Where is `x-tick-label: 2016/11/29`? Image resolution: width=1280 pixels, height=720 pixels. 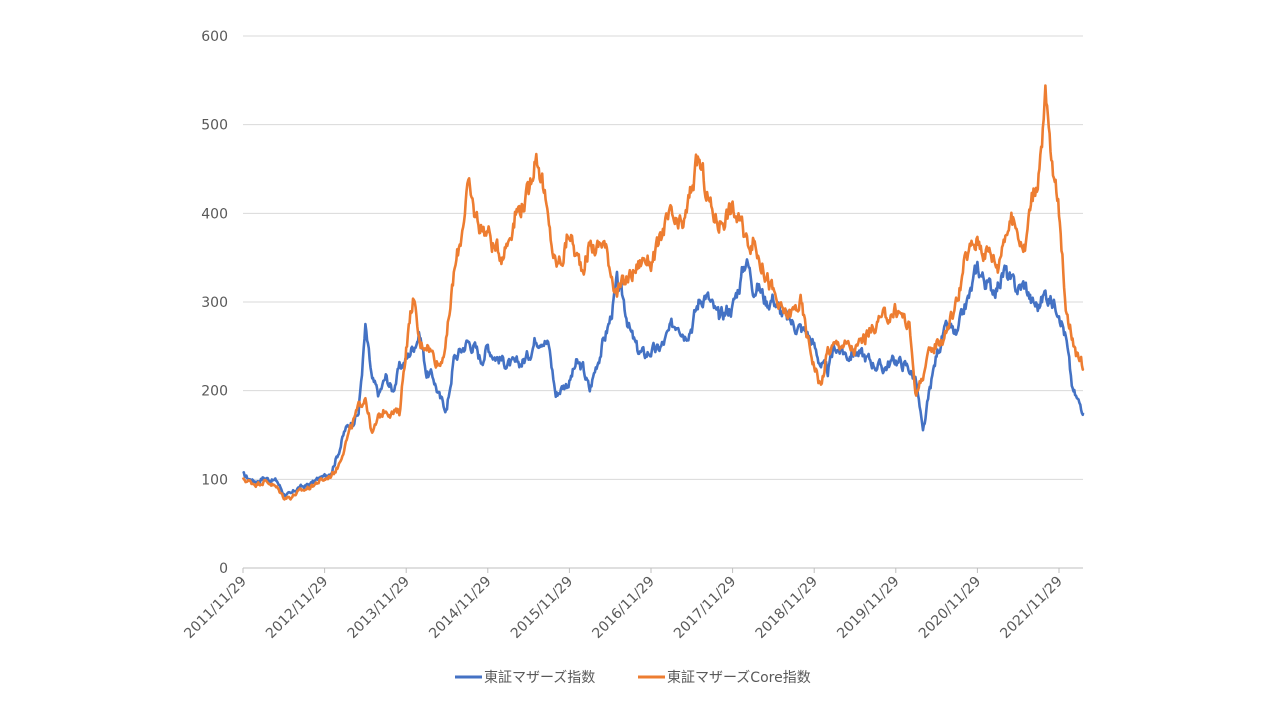 x-tick-label: 2016/11/29 is located at coordinates (623, 608).